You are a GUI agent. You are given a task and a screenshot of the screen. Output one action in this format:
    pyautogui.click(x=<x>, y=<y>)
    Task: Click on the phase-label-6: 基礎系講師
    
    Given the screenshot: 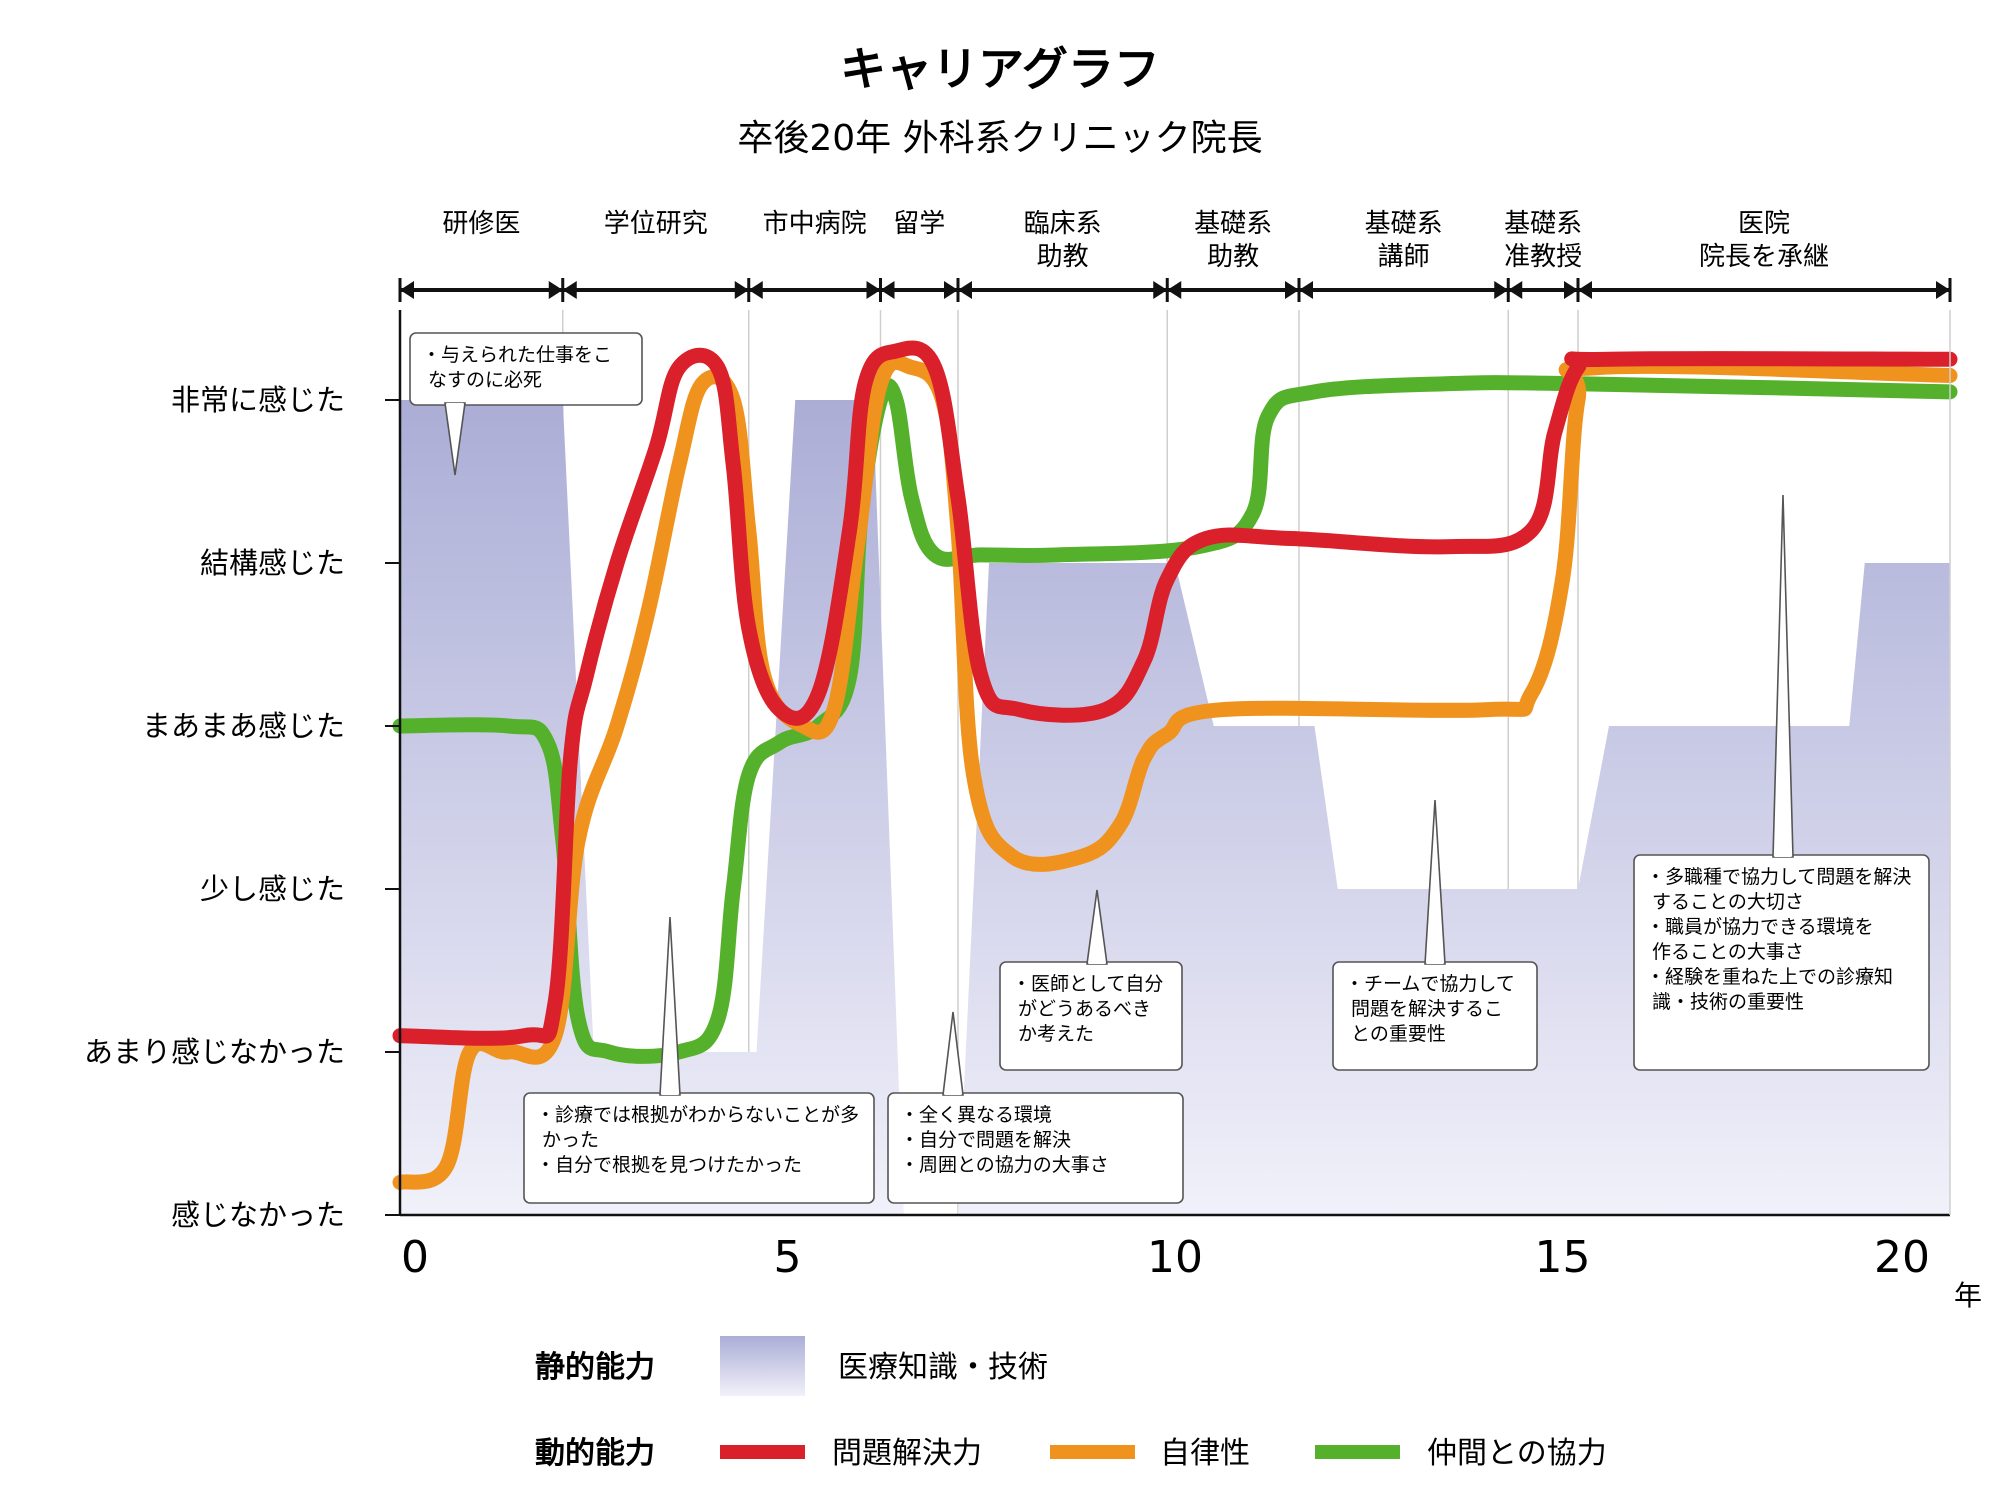 What is the action you would take?
    pyautogui.click(x=1404, y=240)
    